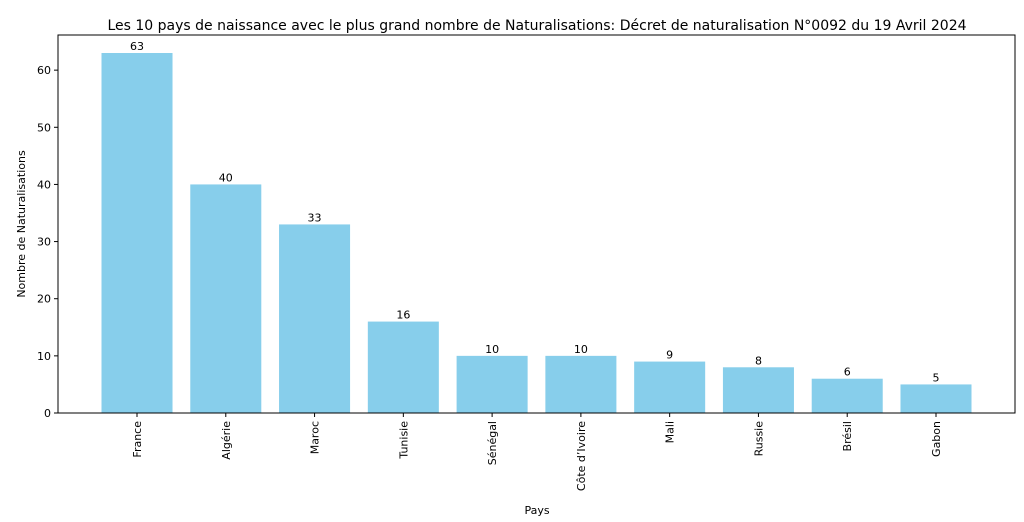  What do you see at coordinates (936, 439) in the screenshot?
I see `x-tick-label: Gabon` at bounding box center [936, 439].